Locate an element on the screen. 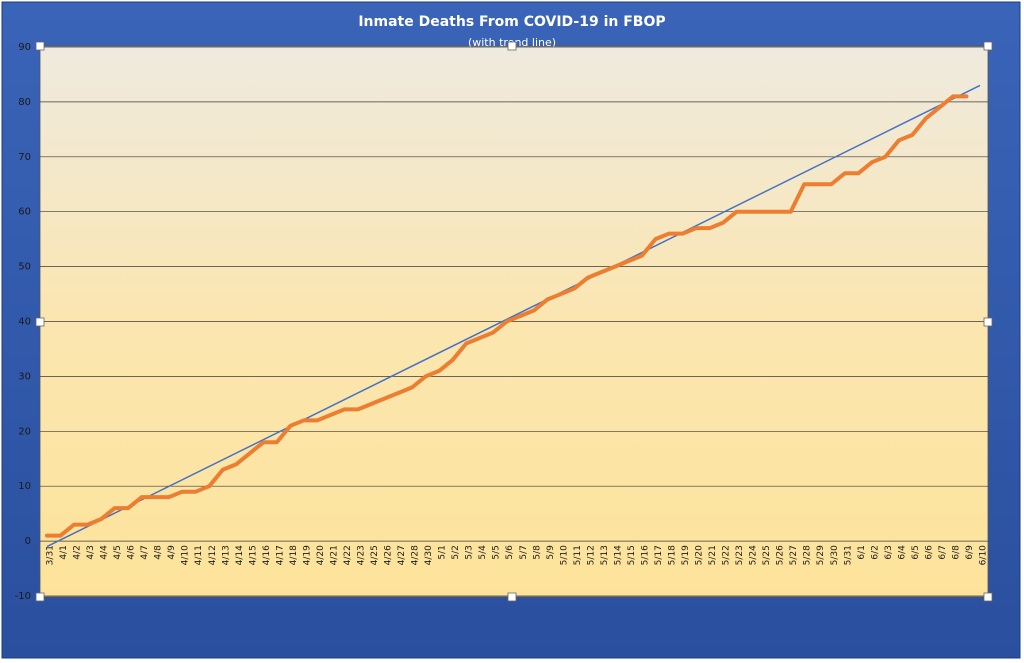 Image resolution: width=1024 pixels, height=663 pixels. x-tick-label: 6/9 is located at coordinates (970, 552).